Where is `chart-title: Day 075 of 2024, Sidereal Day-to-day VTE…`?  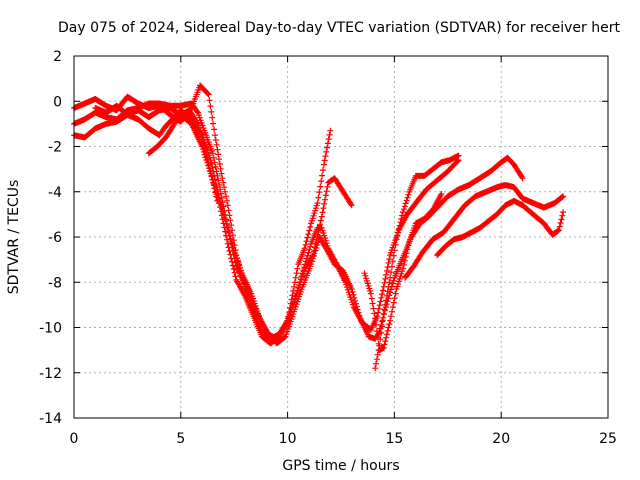
chart-title: Day 075 of 2024, Sidereal Day-to-day VTE… is located at coordinates (339, 28).